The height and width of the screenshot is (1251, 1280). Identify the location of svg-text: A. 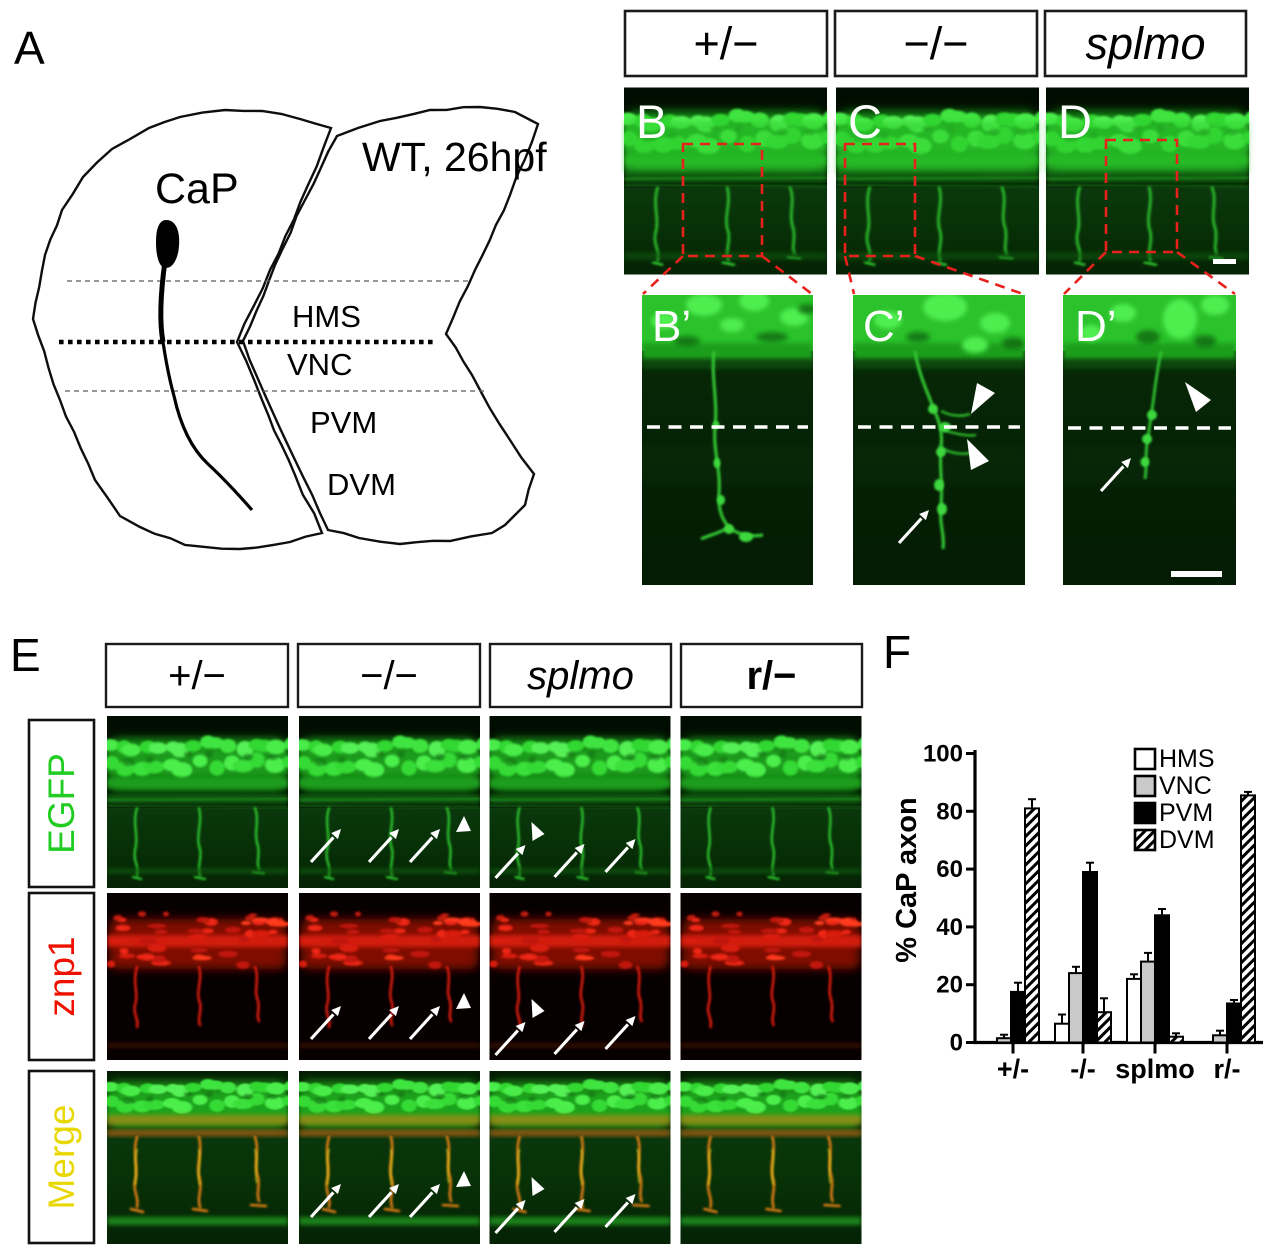
(29, 48).